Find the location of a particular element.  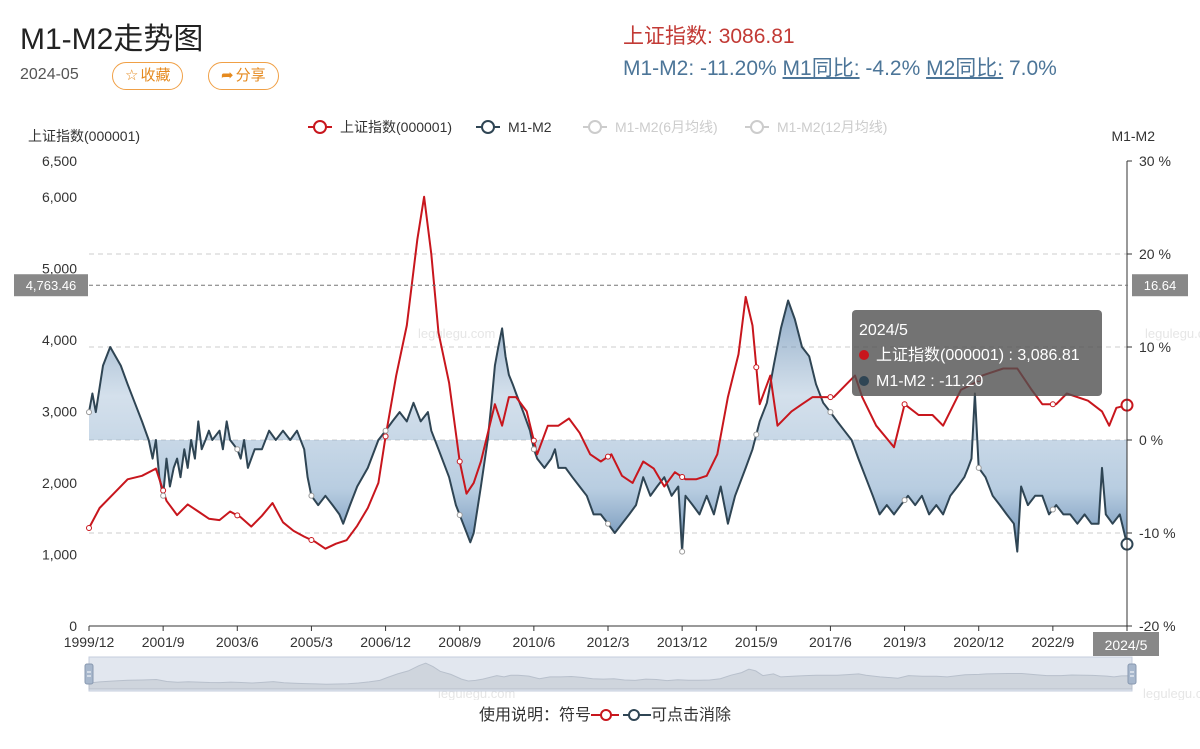

left-axis-title: 上证指数(000001) is located at coordinates (84, 136).